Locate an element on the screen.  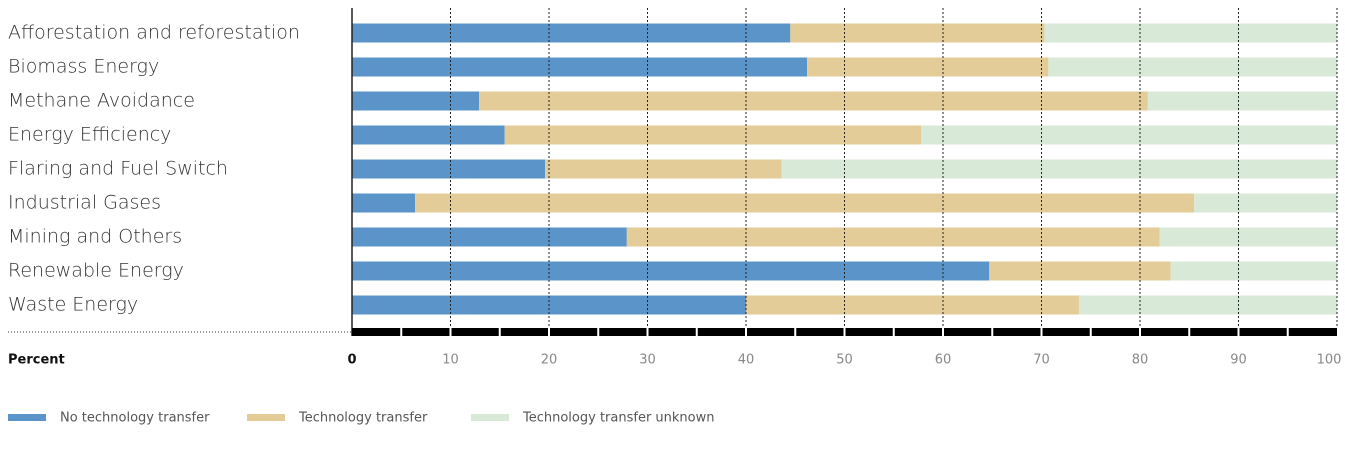
x-tick-label: 0 is located at coordinates (351, 360).